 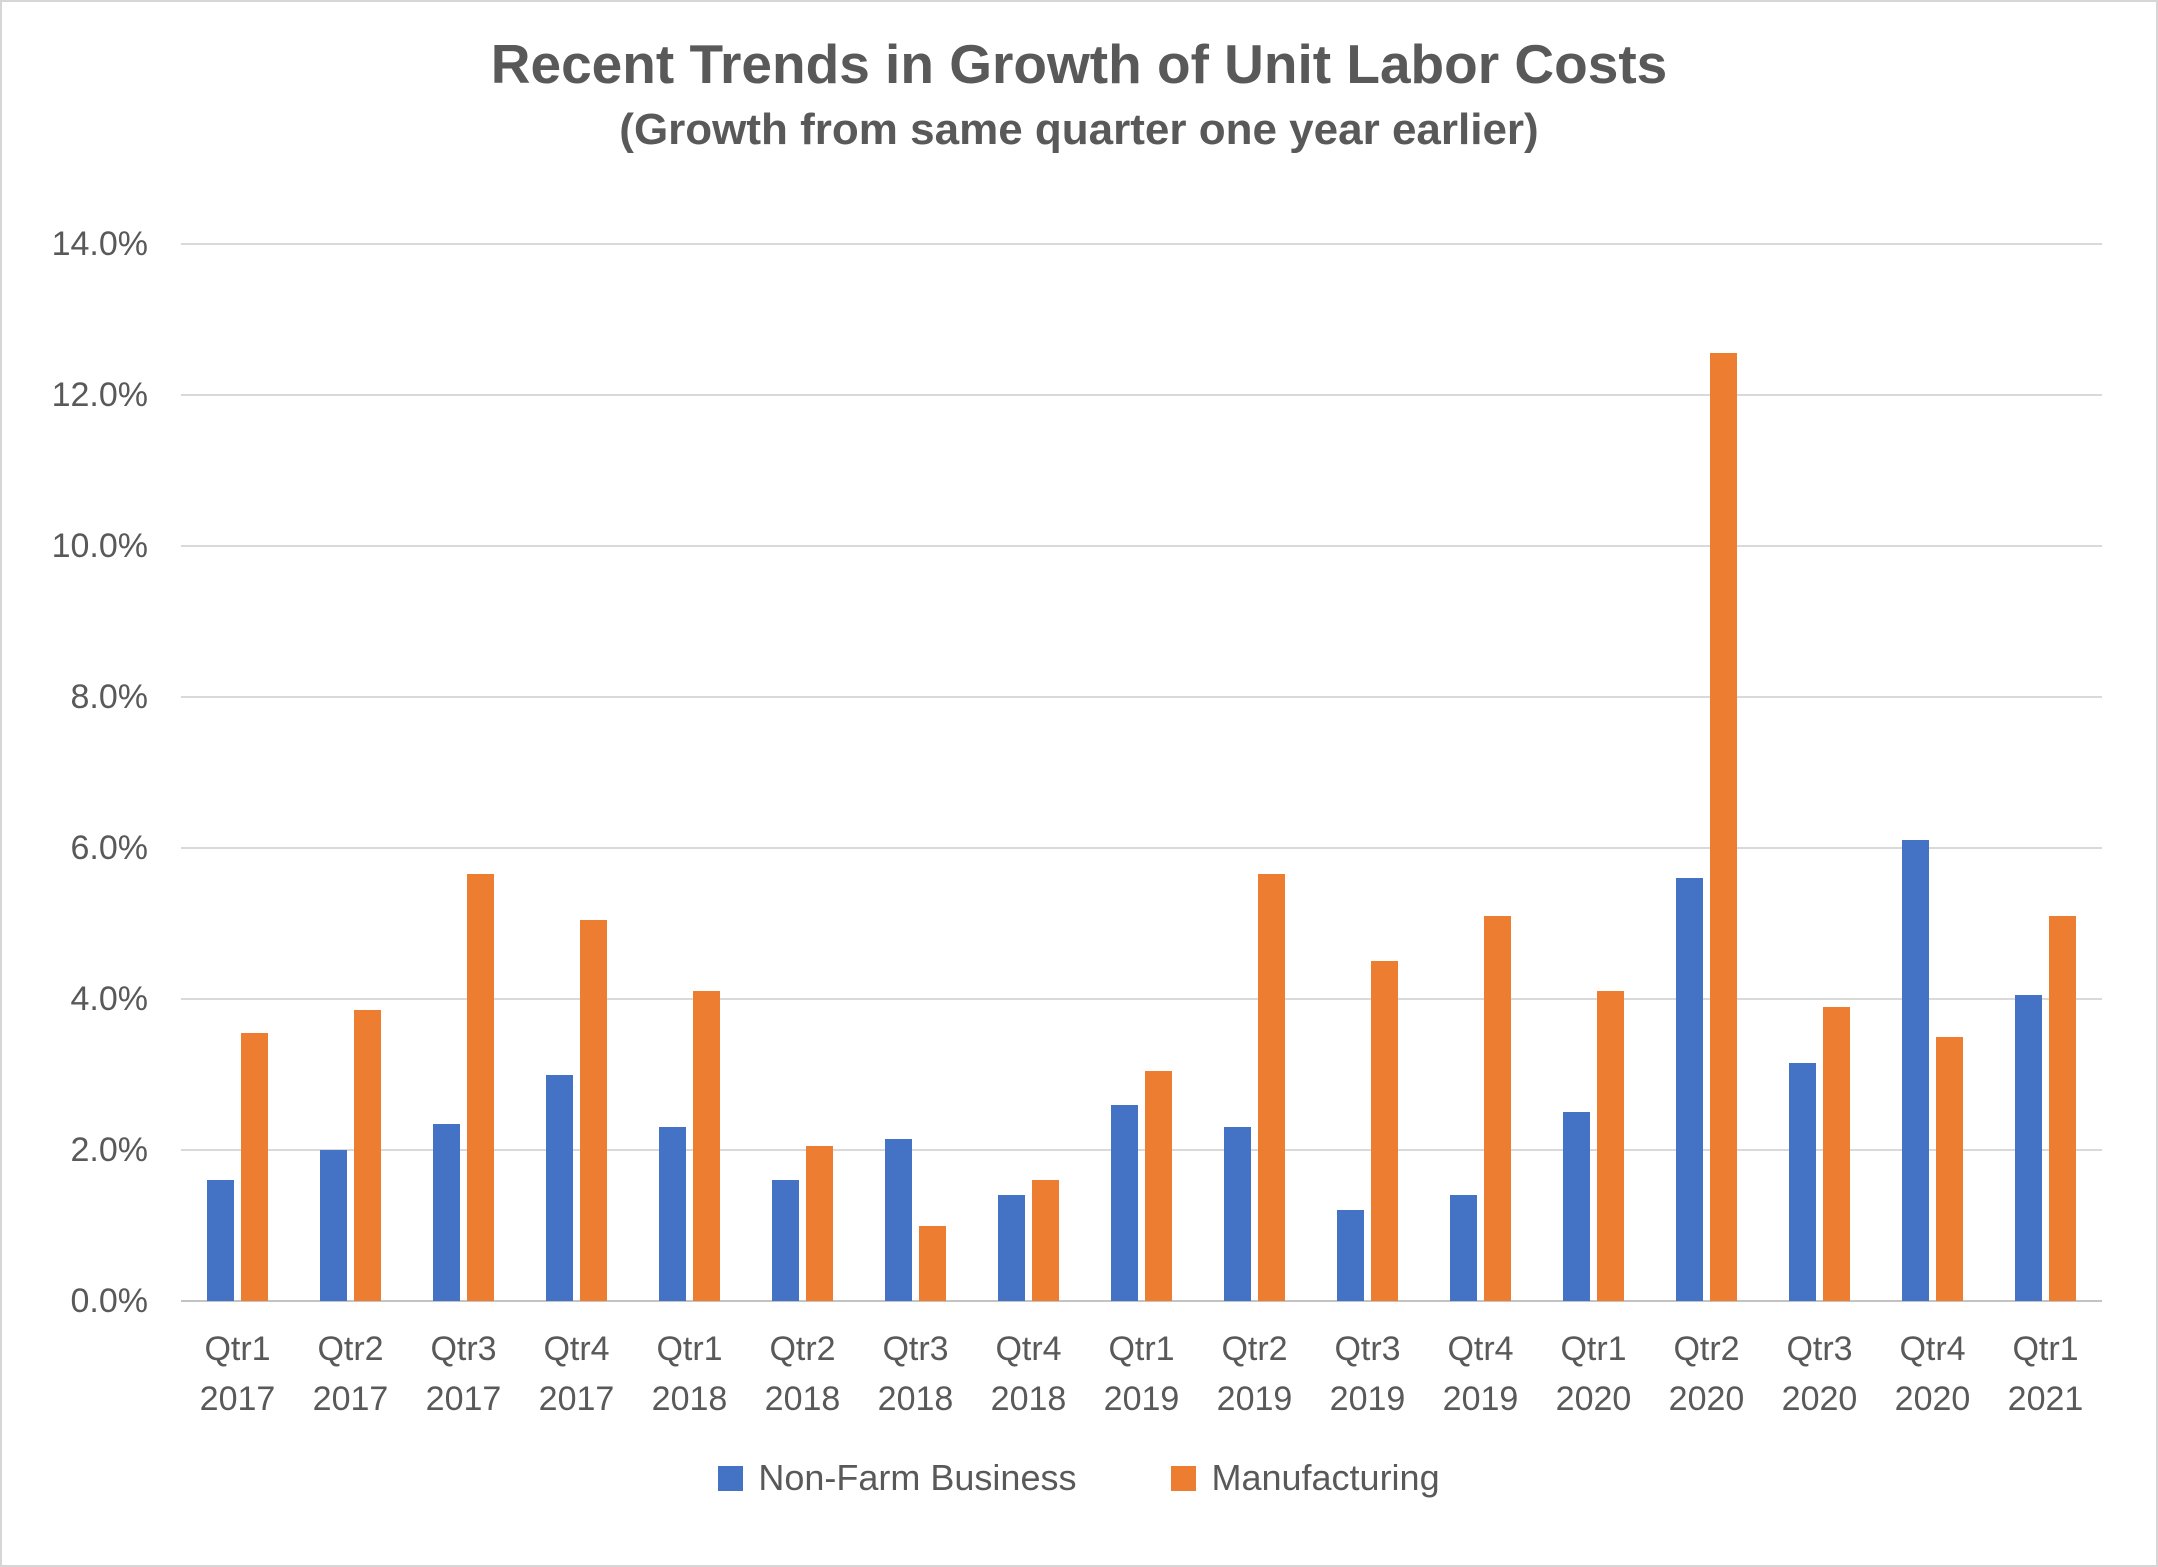 I want to click on legend-label: Non-Farm Business, so click(x=917, y=1477).